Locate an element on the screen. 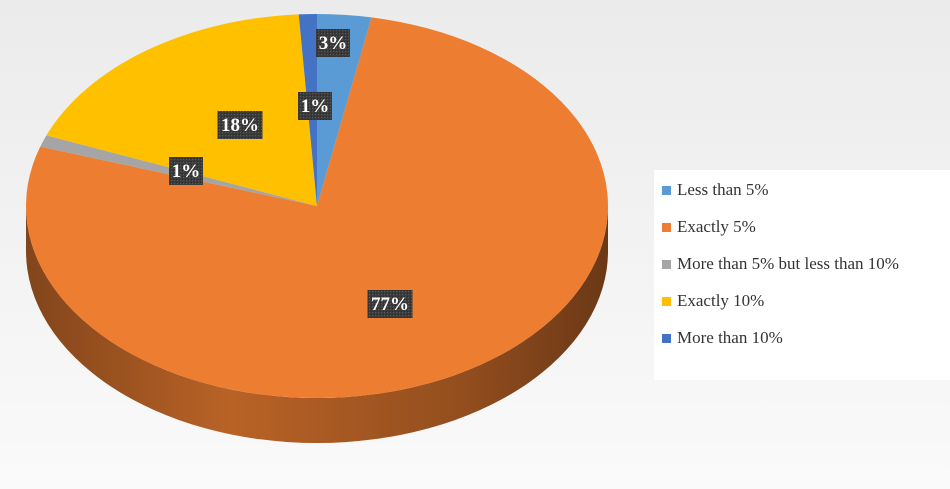 This screenshot has height=489, width=950. legend-label: More than 5% but less than 10% is located at coordinates (788, 263).